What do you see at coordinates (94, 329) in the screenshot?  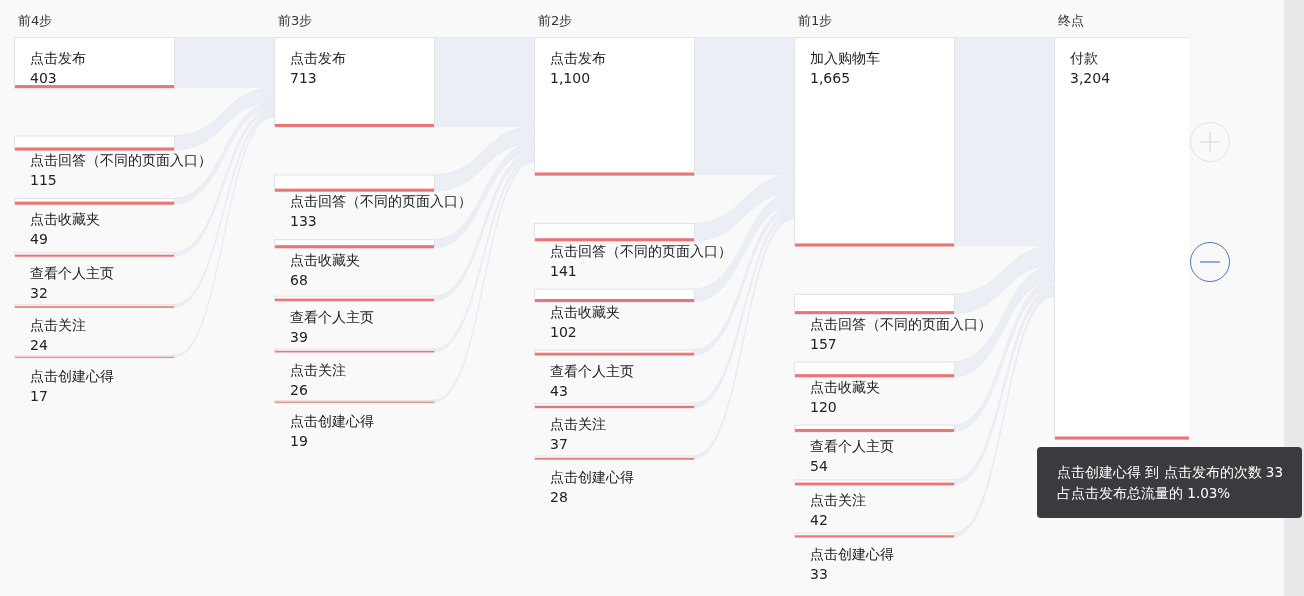 I see `node: 点击关注 24` at bounding box center [94, 329].